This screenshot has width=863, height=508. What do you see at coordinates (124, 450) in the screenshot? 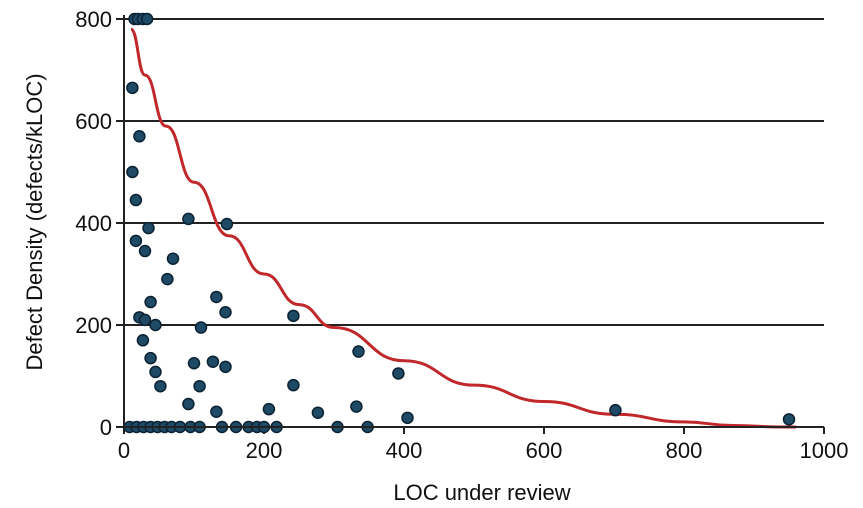
I see `x-tick-label: 0` at bounding box center [124, 450].